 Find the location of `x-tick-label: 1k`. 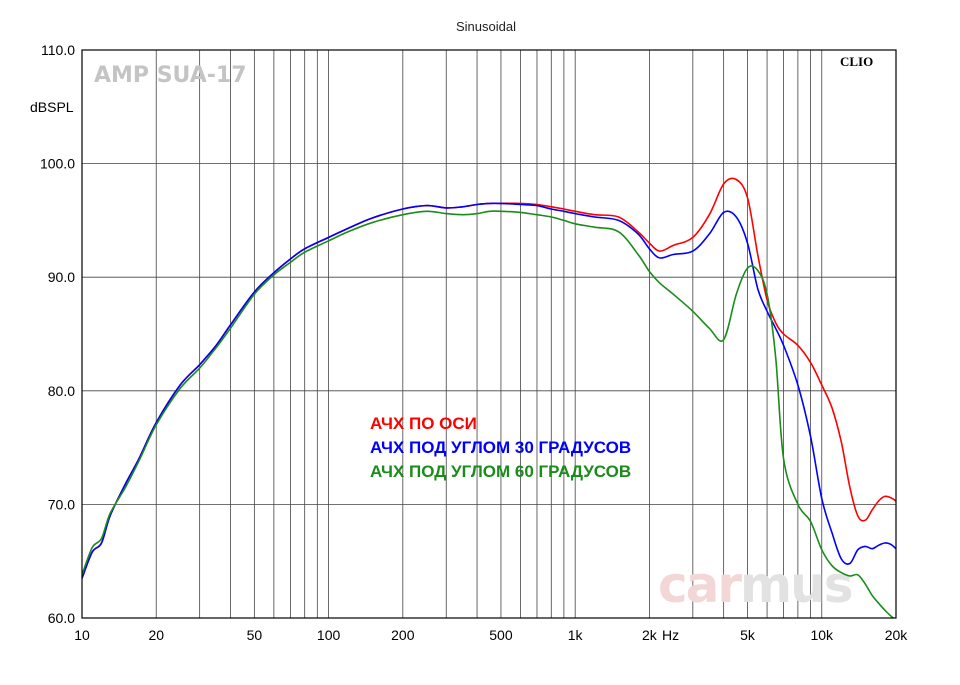

x-tick-label: 1k is located at coordinates (576, 635).